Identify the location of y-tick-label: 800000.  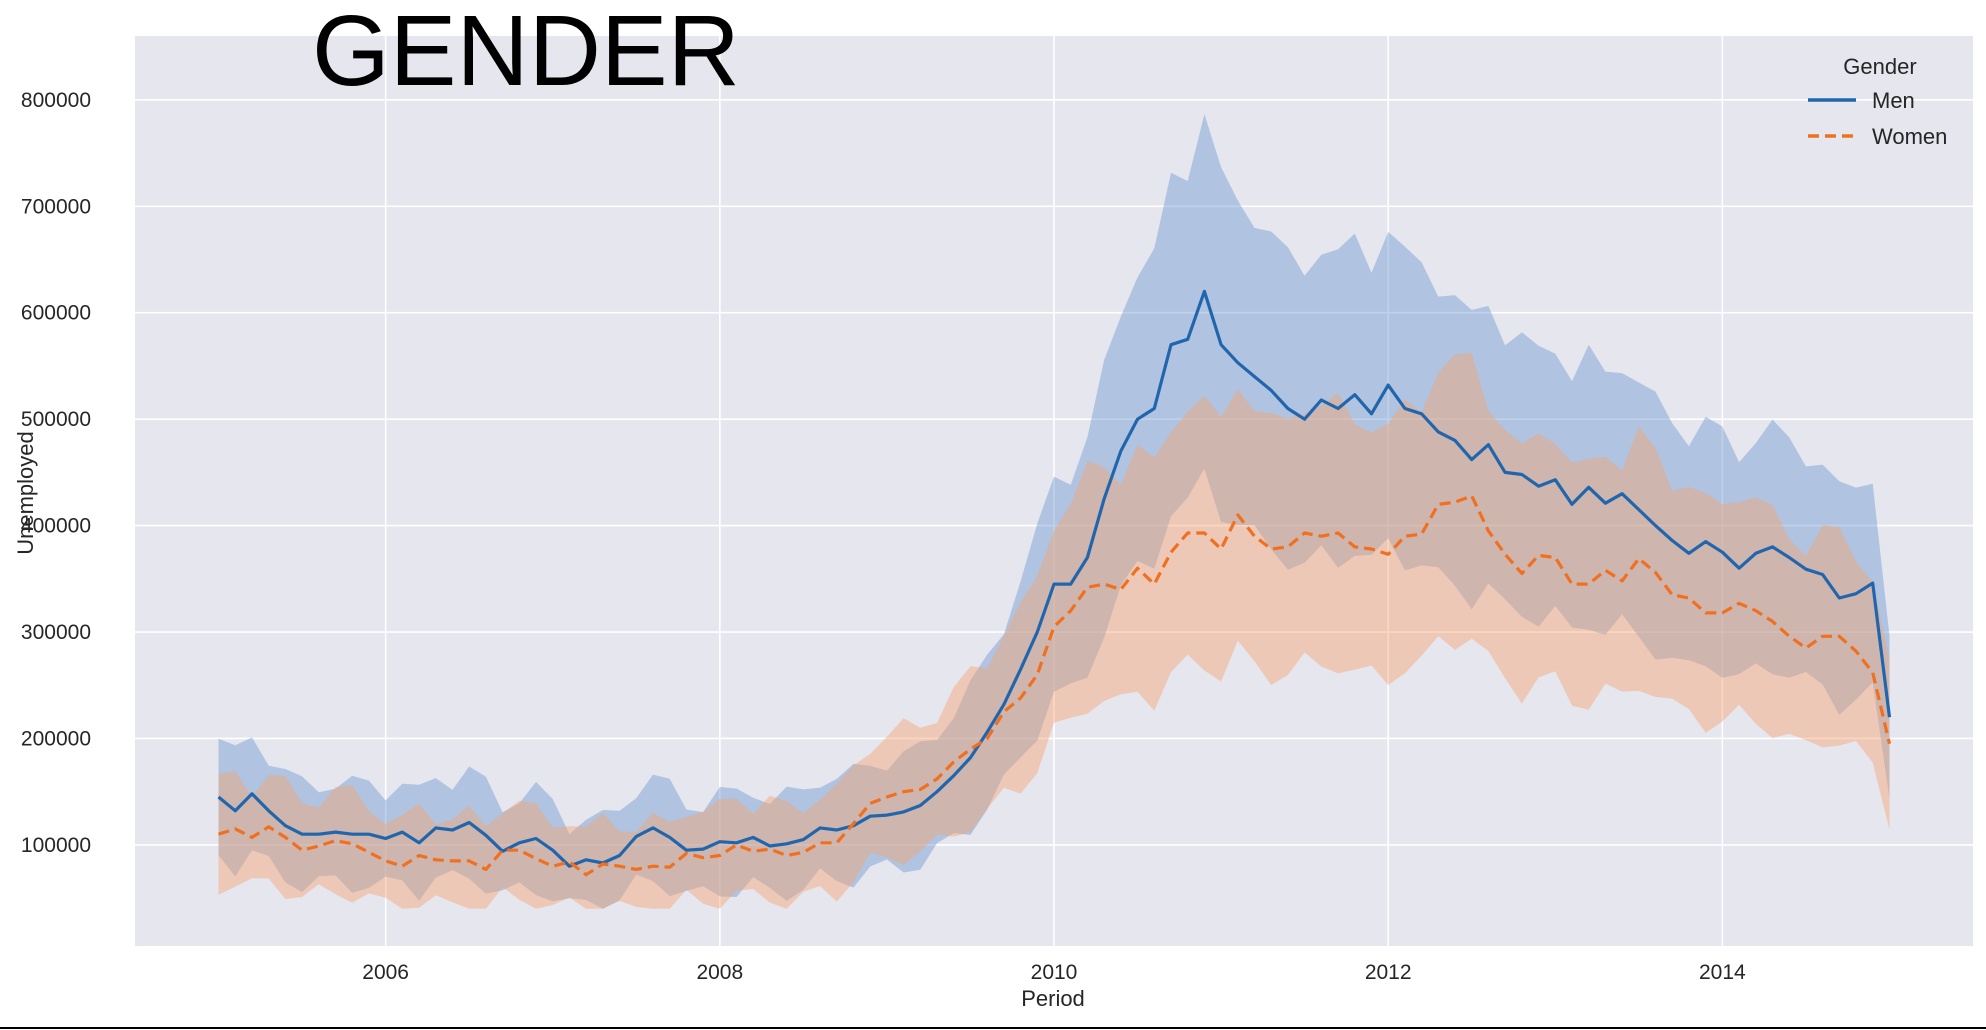
(56, 100).